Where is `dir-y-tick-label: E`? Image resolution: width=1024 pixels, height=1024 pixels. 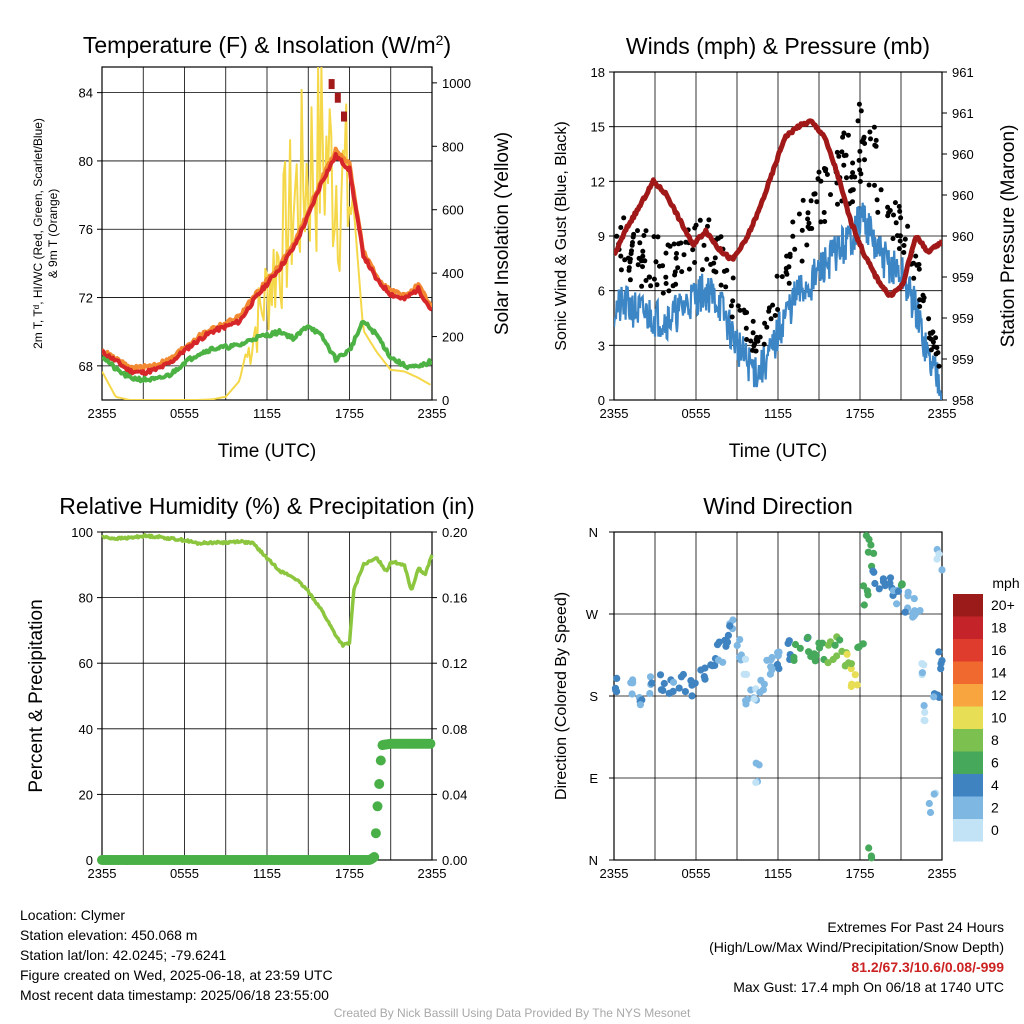 dir-y-tick-label: E is located at coordinates (593, 778).